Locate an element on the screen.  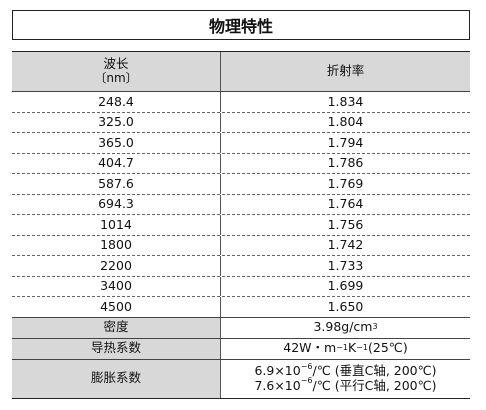
index-cell: 1.804 is located at coordinates (345, 122).